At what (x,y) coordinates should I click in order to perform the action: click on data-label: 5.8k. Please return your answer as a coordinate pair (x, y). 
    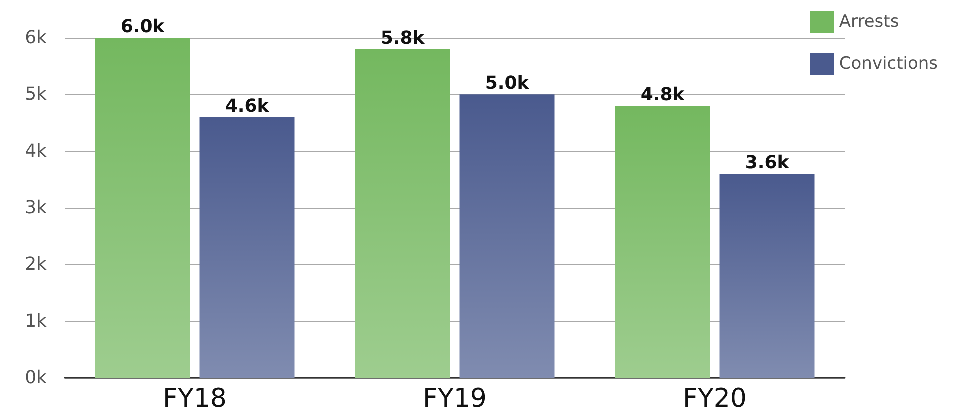
    Looking at the image, I should click on (403, 38).